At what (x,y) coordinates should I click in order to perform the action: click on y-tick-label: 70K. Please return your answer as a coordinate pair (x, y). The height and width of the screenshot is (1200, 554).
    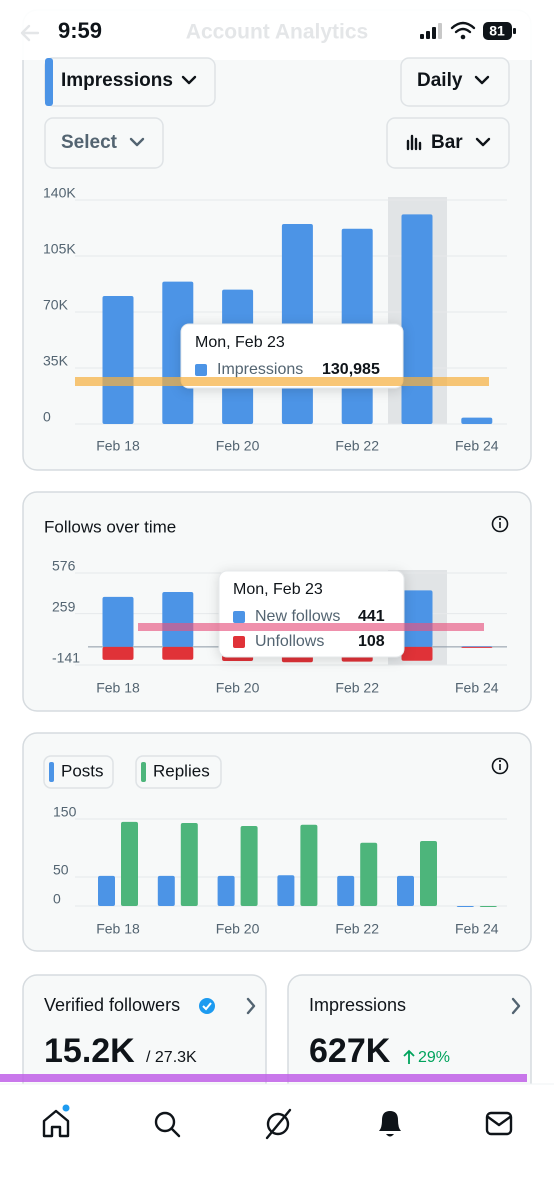
    Looking at the image, I should click on (56, 305).